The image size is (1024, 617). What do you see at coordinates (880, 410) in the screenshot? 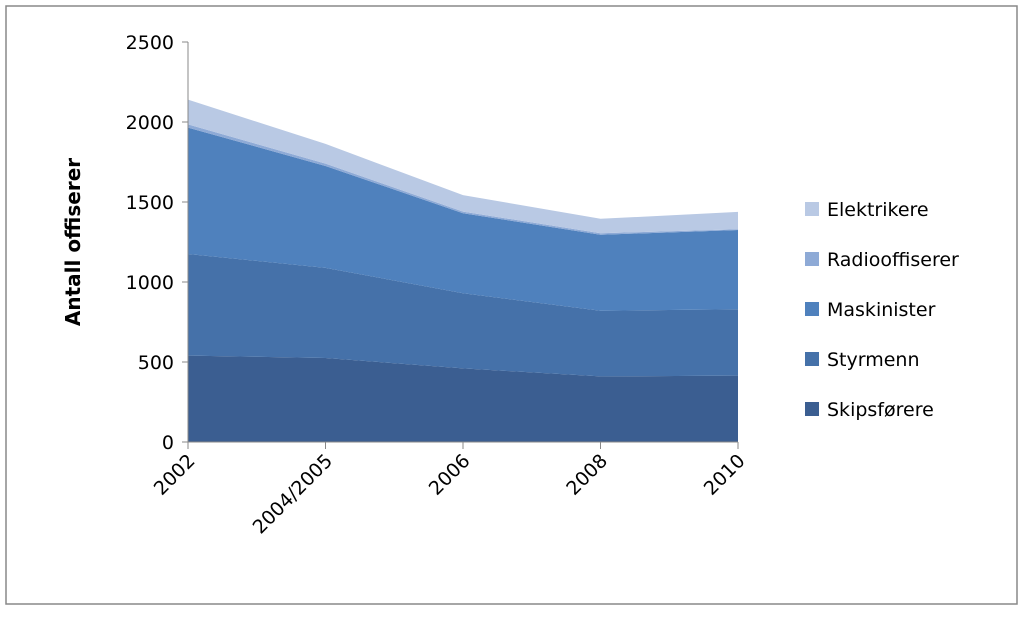
I see `legend-label: Skipsførere` at bounding box center [880, 410].